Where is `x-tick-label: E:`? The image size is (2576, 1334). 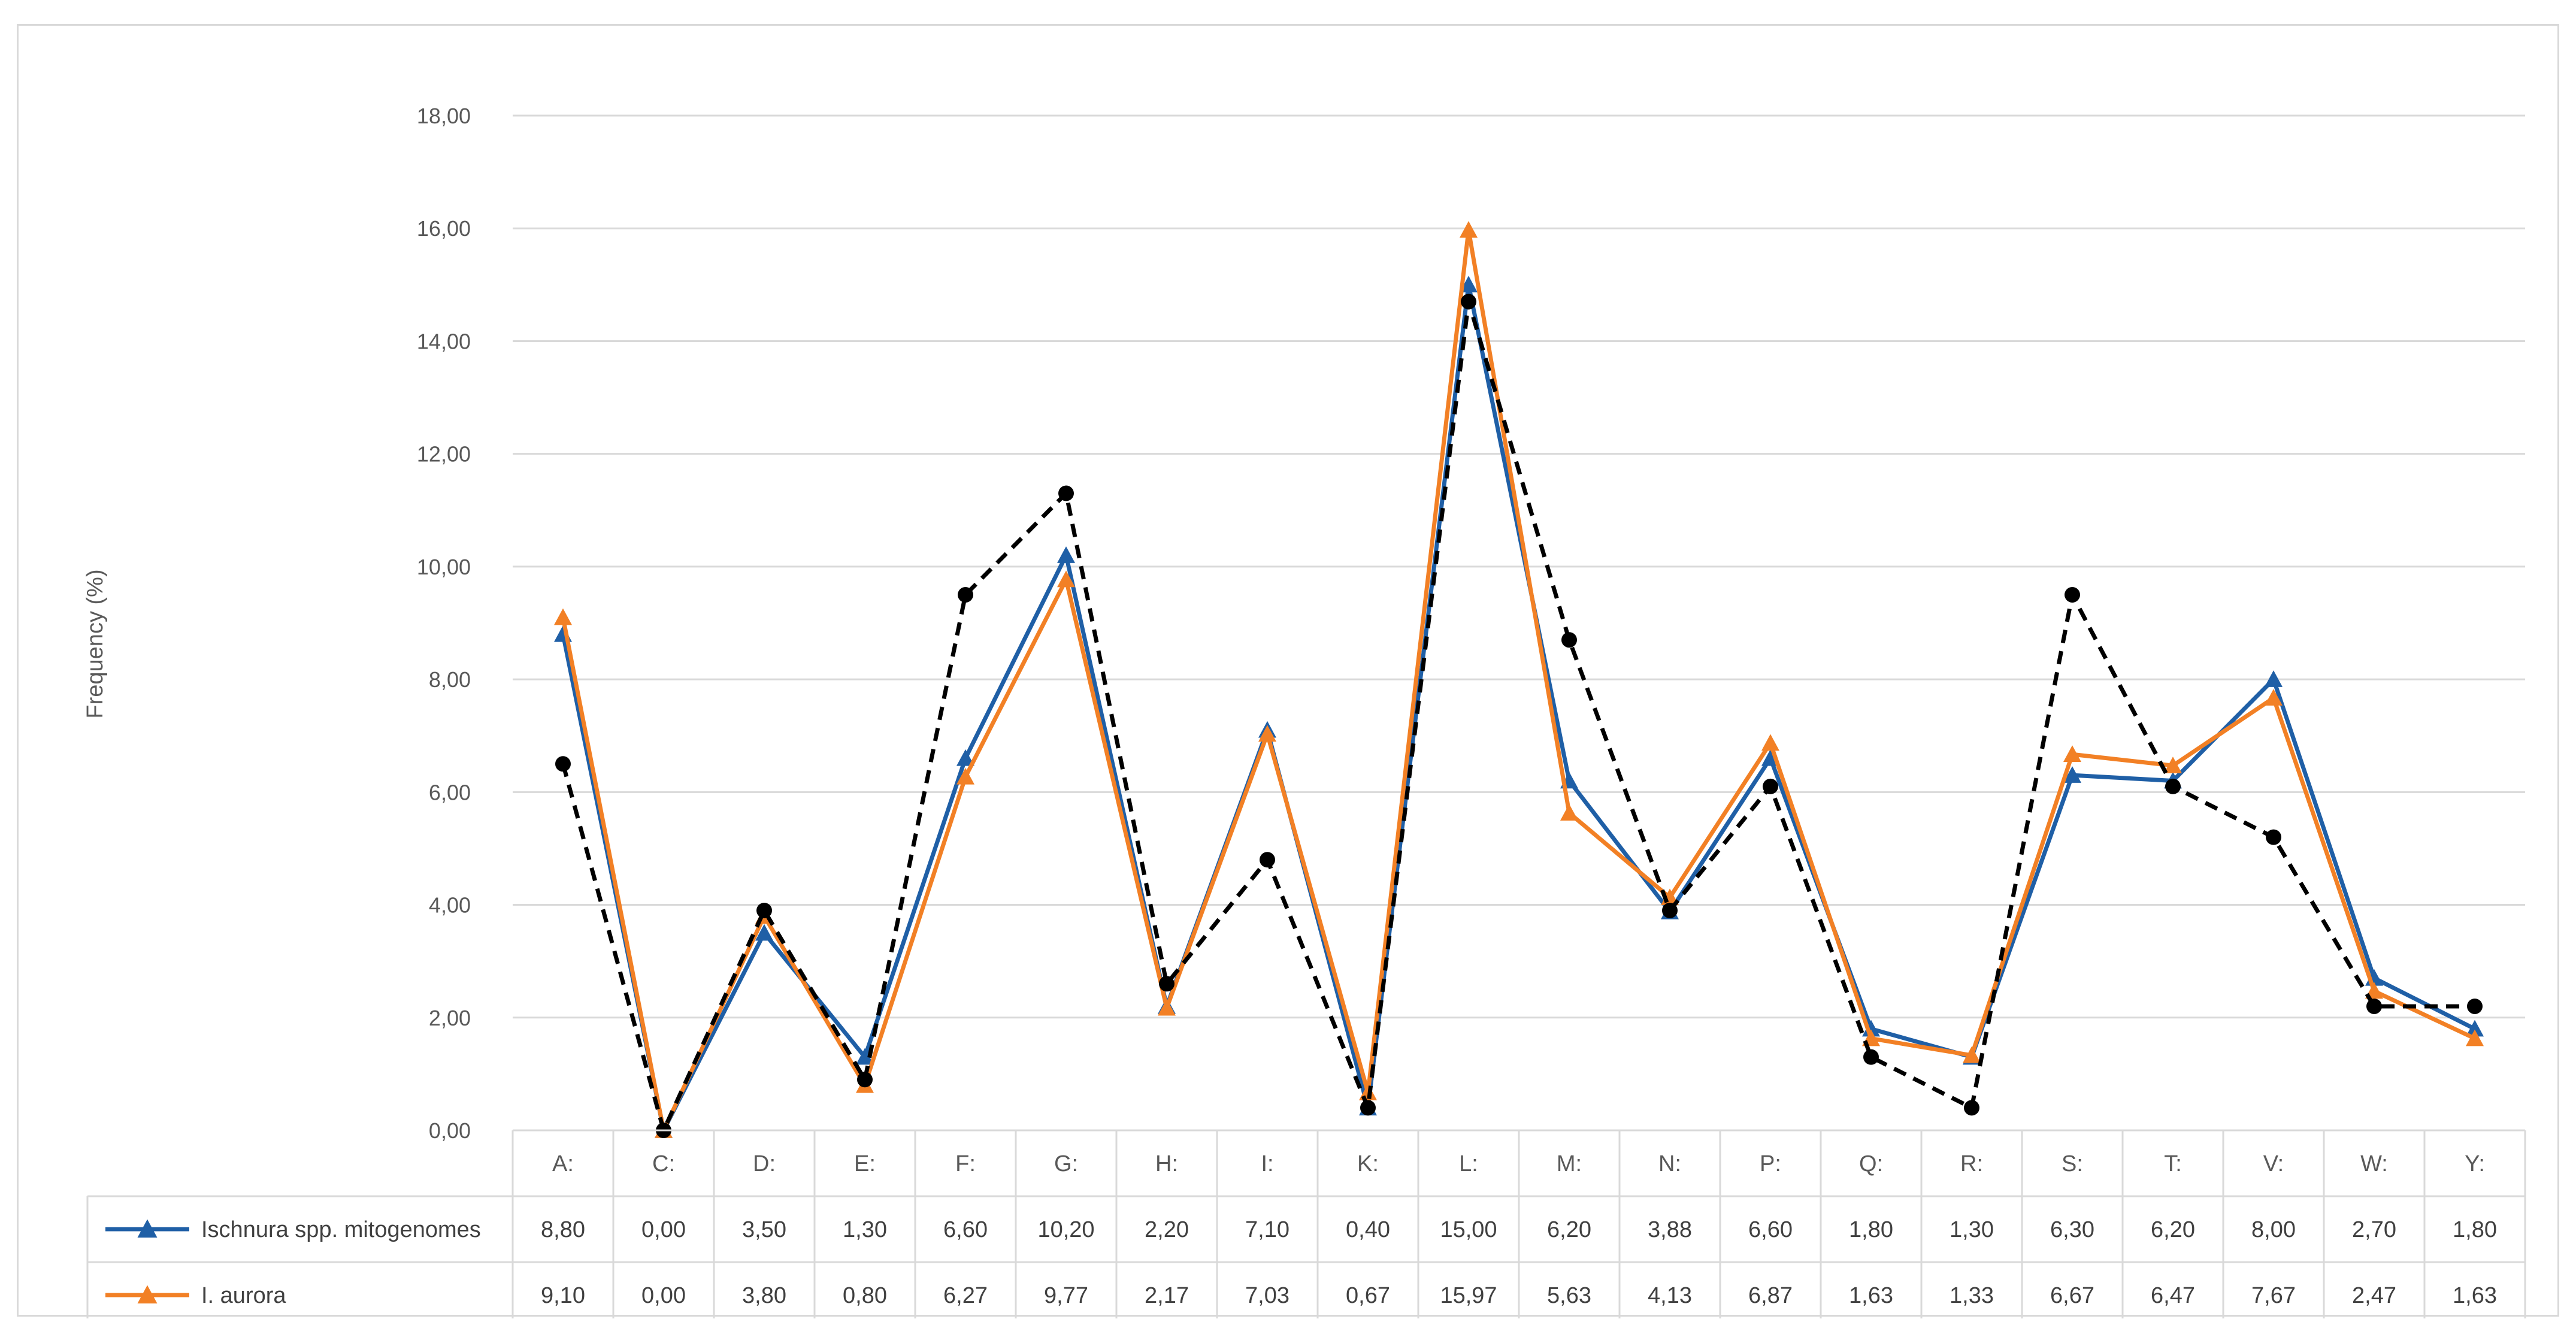 x-tick-label: E: is located at coordinates (865, 1163).